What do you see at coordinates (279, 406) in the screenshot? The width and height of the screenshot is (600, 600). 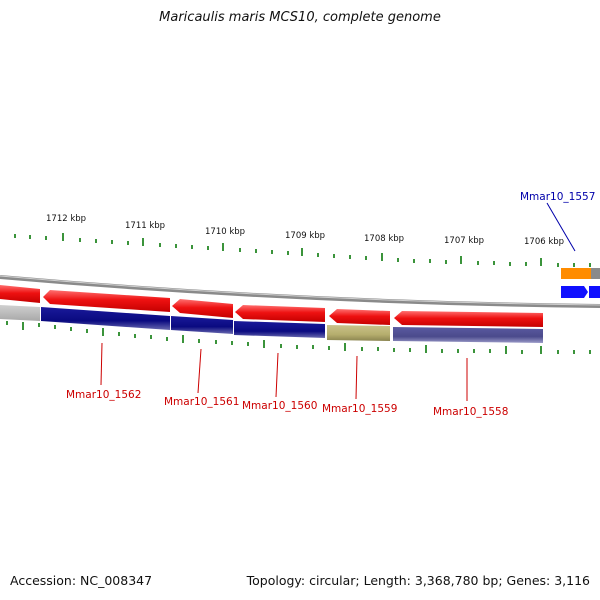 I see `gene-label-mmar10-1560: Mmar10_1560` at bounding box center [279, 406].